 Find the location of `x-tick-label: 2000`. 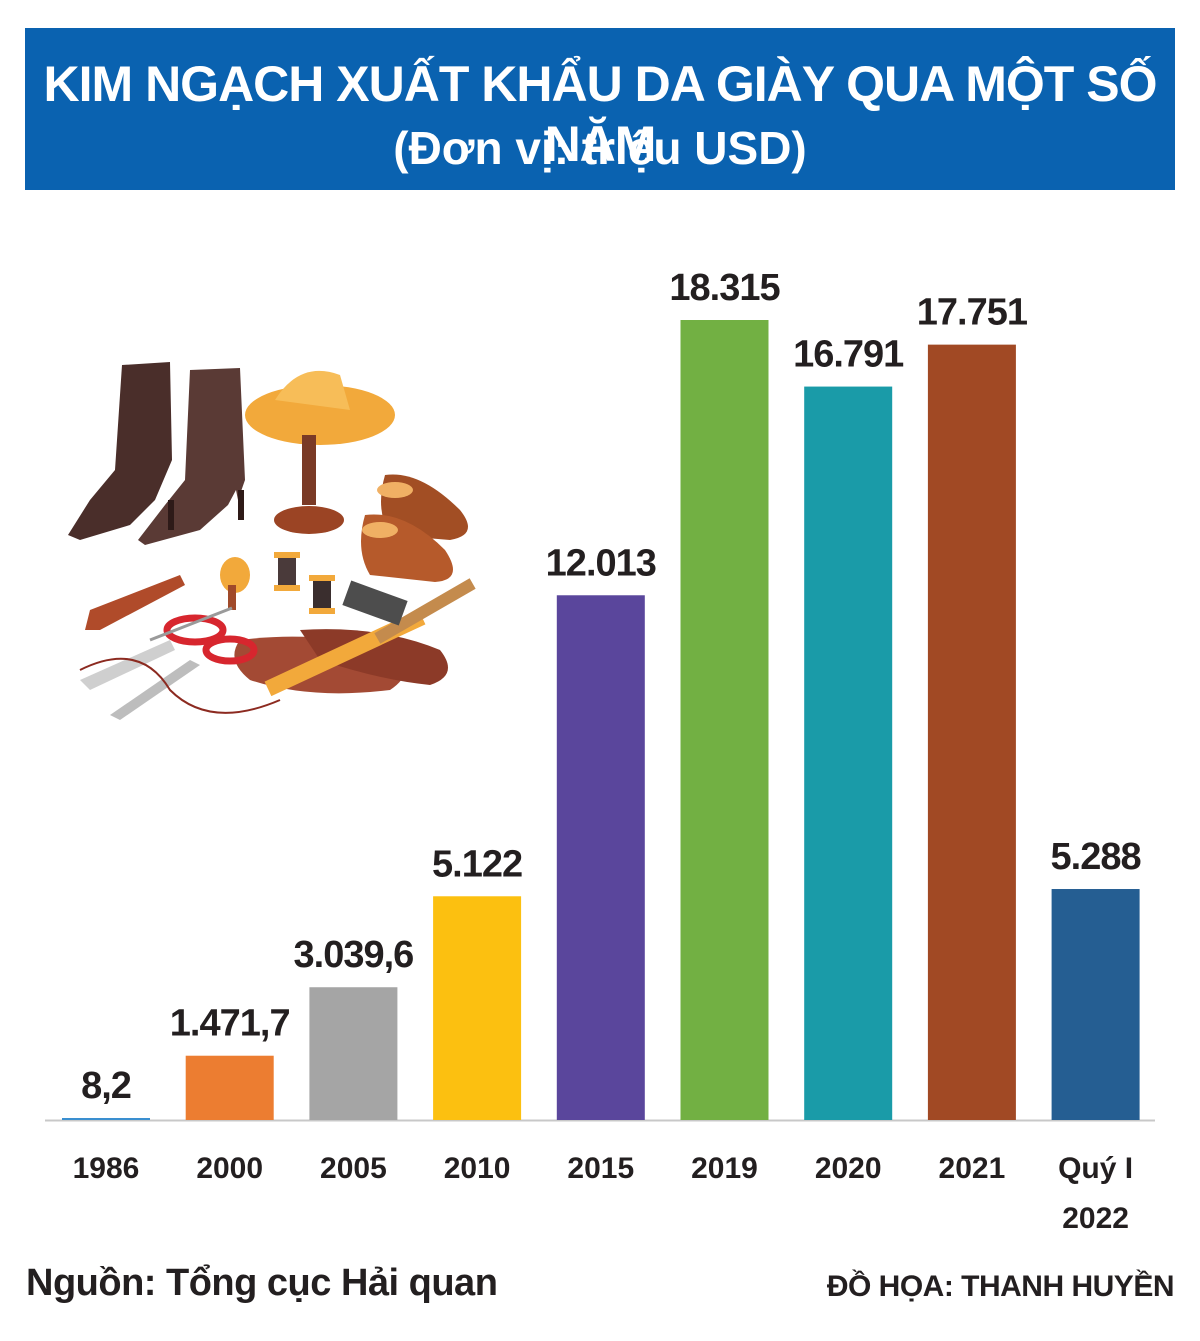

x-tick-label: 2000 is located at coordinates (229, 1168).